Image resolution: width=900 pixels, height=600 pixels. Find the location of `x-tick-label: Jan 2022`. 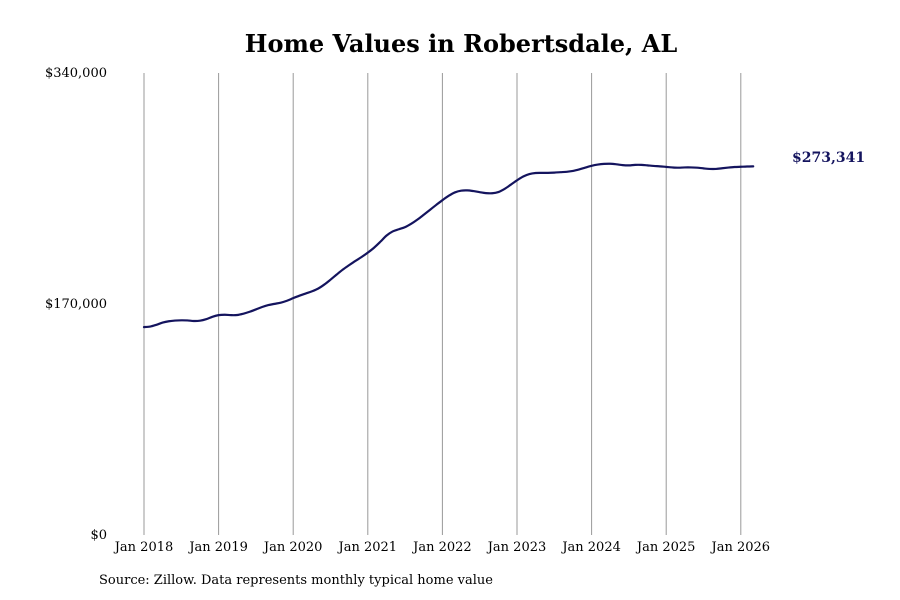

x-tick-label: Jan 2022 is located at coordinates (441, 547).